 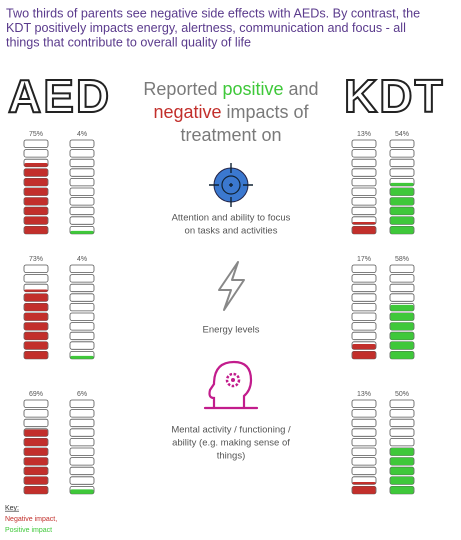 I want to click on row-label: ability (e.g. making sense of, so click(x=231, y=443).